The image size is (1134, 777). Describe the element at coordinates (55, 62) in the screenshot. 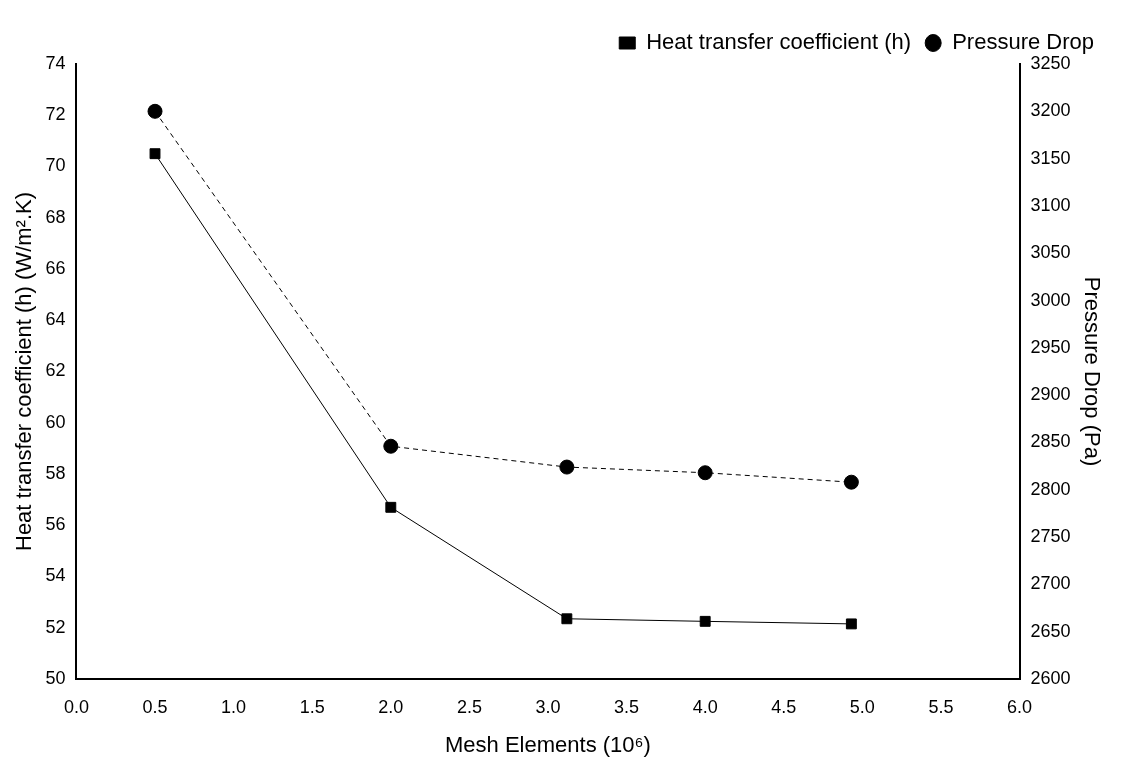

I see `y-tick-label: 74` at that location.